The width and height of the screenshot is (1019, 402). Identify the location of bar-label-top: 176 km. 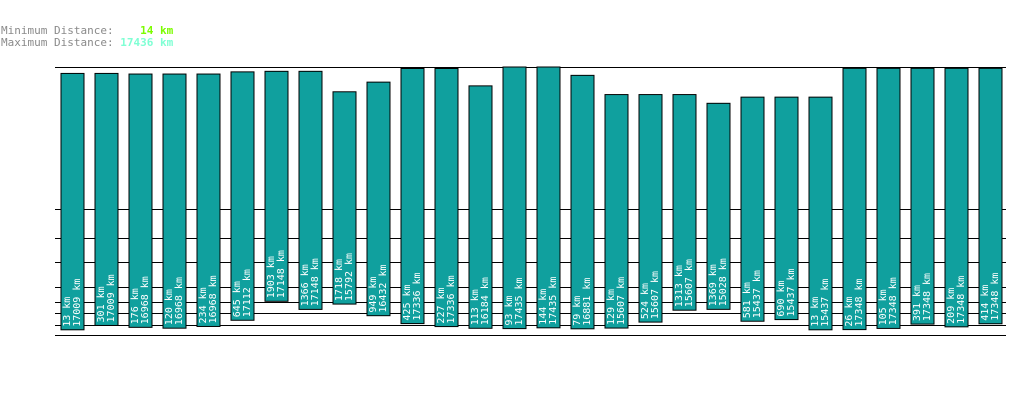
(135, 306).